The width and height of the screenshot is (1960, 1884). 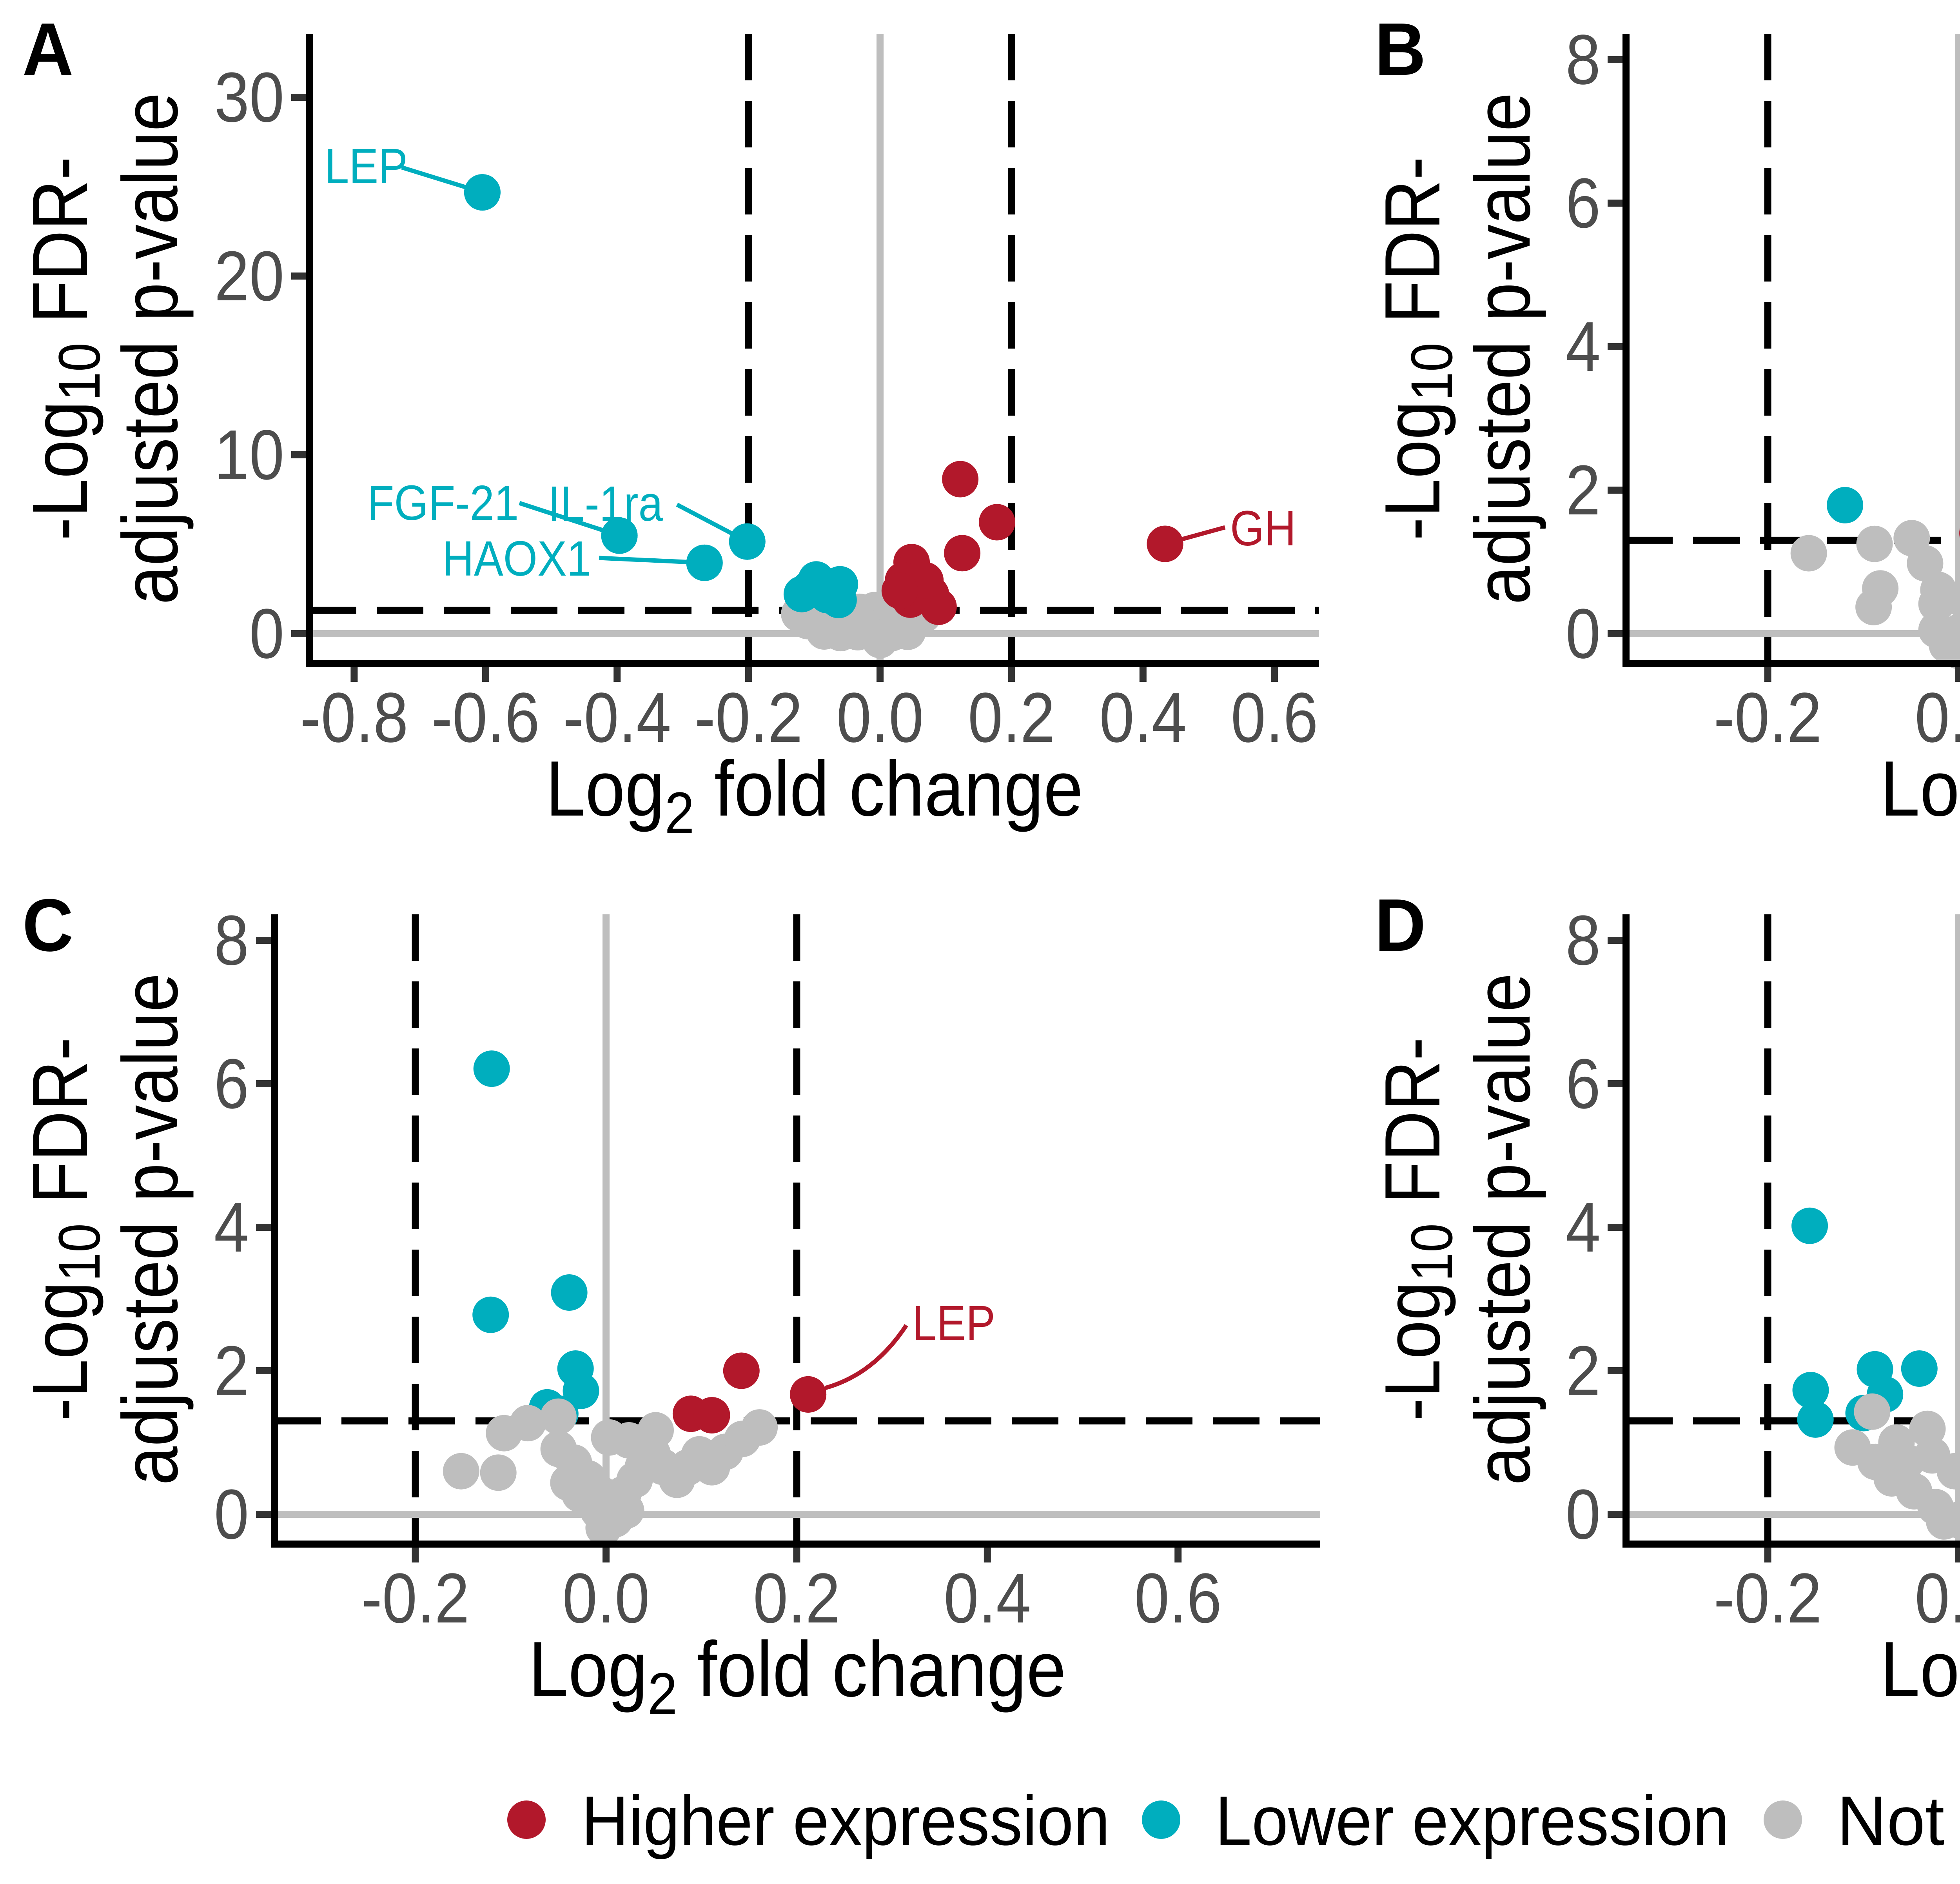 I want to click on svg-text: -0.8, so click(x=354, y=717).